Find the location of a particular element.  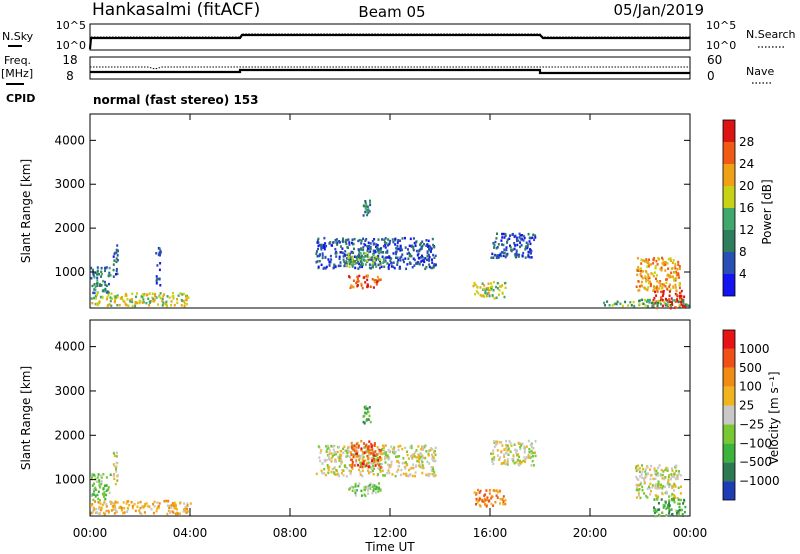

colorbar-tick-label: 24 is located at coordinates (746, 164).